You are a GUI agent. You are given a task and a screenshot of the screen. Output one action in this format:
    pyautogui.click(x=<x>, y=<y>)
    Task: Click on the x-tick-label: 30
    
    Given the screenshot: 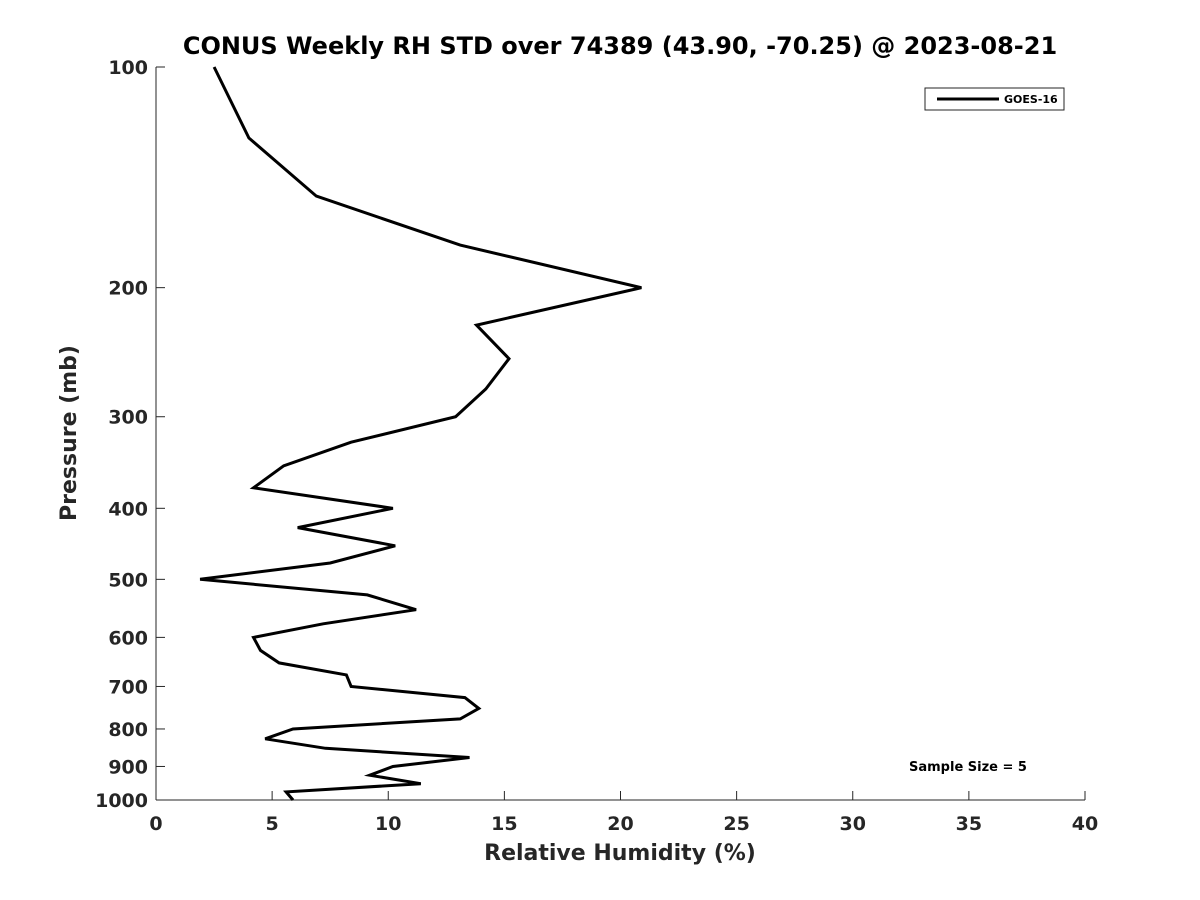 What is the action you would take?
    pyautogui.click(x=853, y=824)
    